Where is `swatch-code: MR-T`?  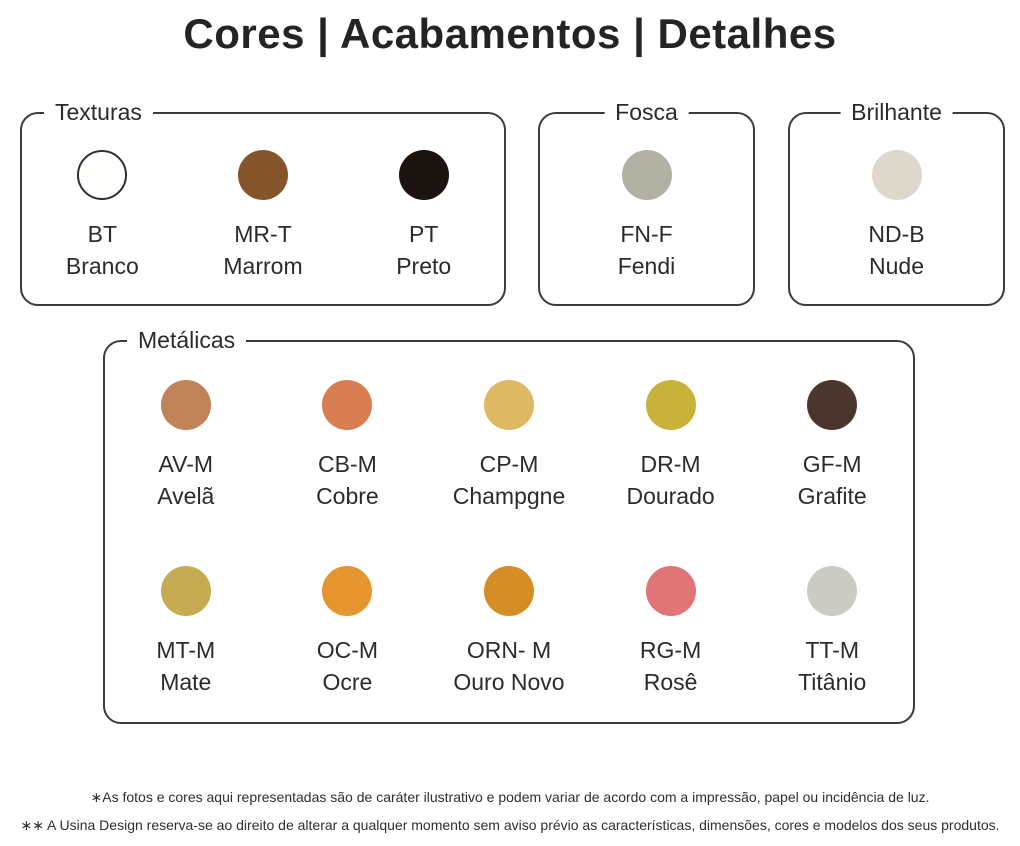
swatch-code: MR-T is located at coordinates (263, 234).